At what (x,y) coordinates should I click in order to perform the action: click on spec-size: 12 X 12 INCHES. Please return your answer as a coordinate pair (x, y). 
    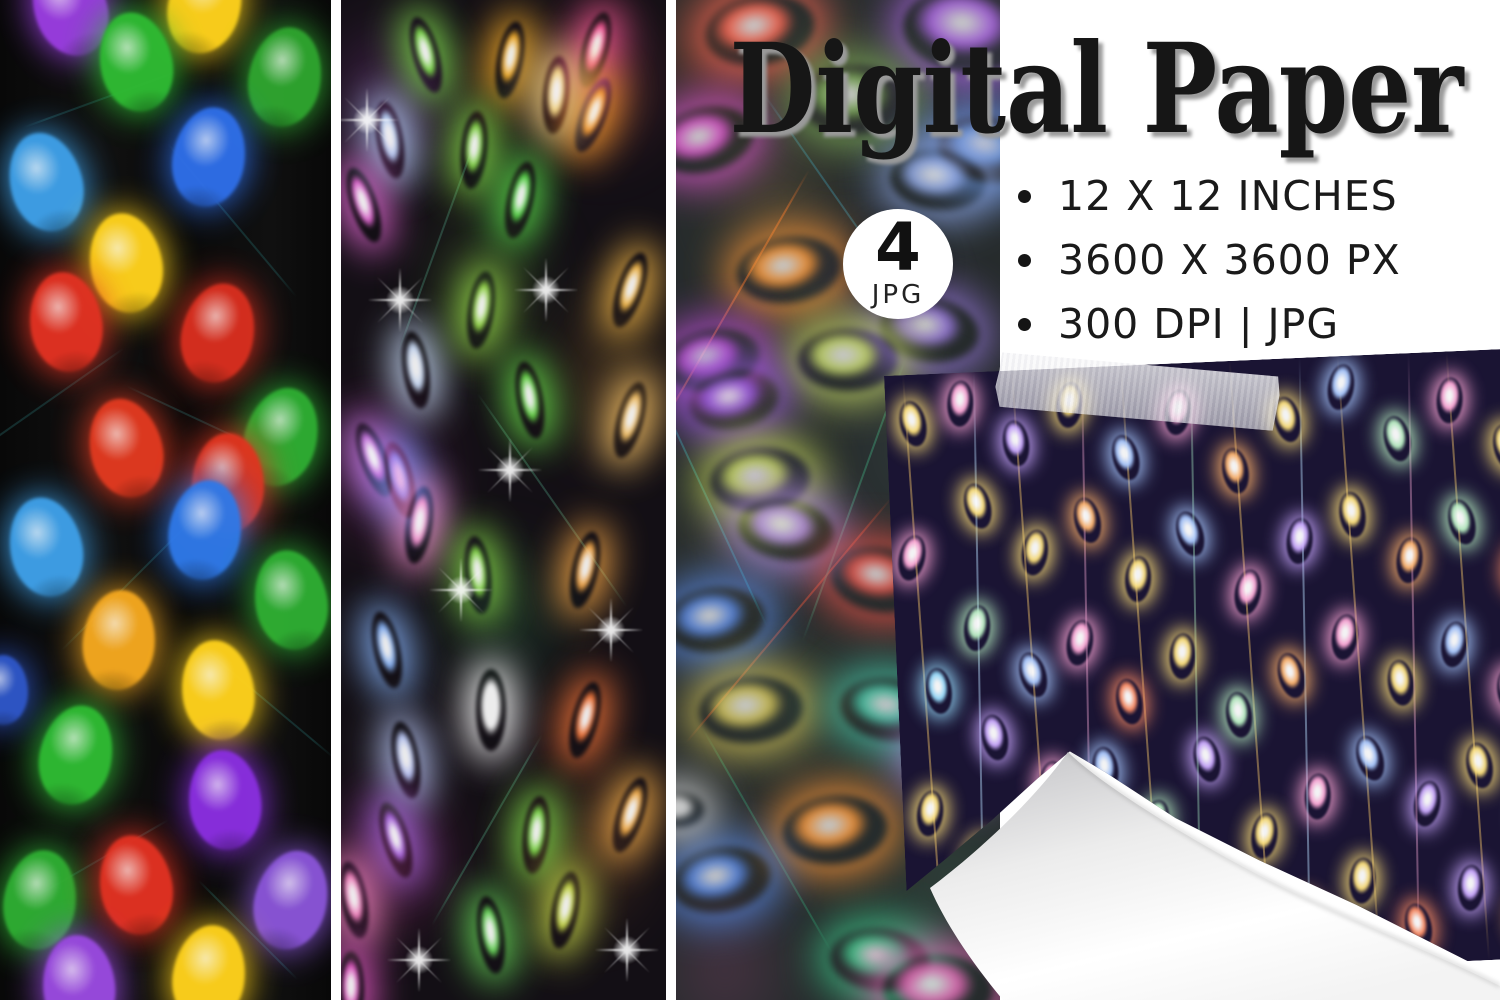
    Looking at the image, I should click on (1228, 196).